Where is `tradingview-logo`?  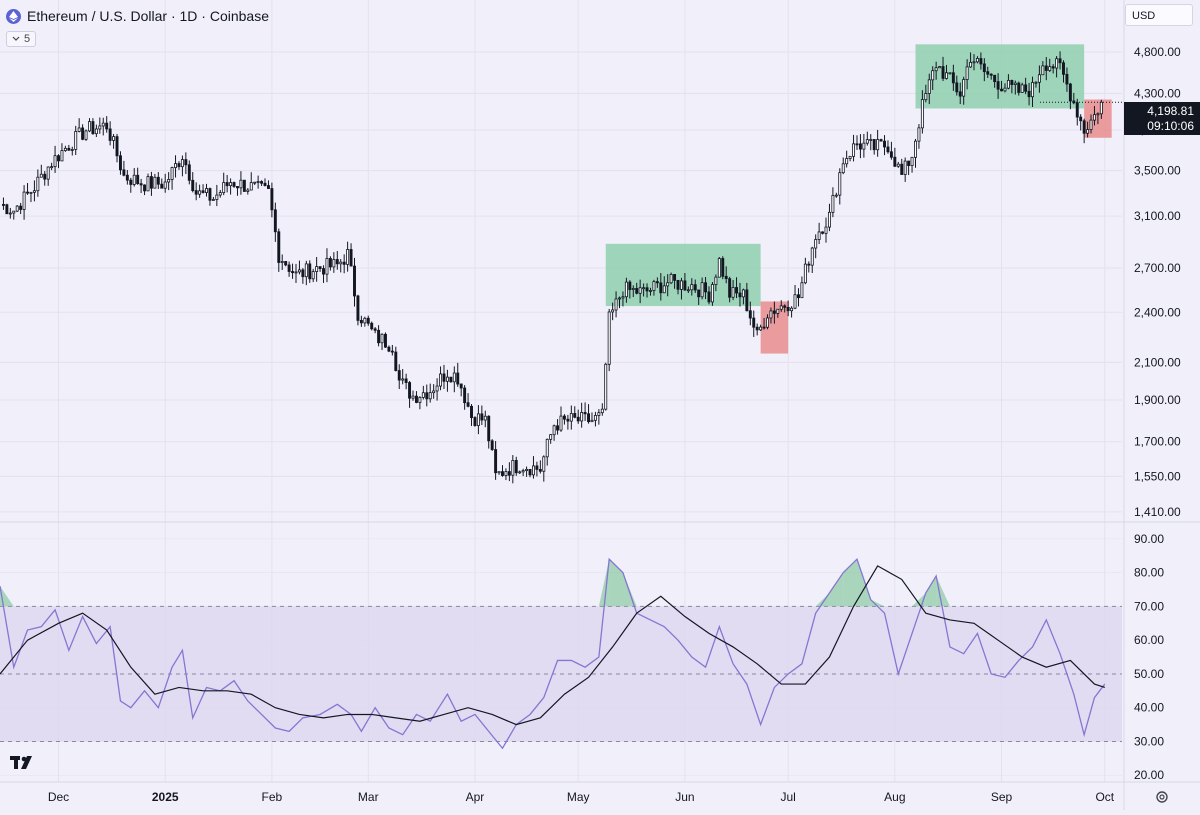
tradingview-logo is located at coordinates (24, 764).